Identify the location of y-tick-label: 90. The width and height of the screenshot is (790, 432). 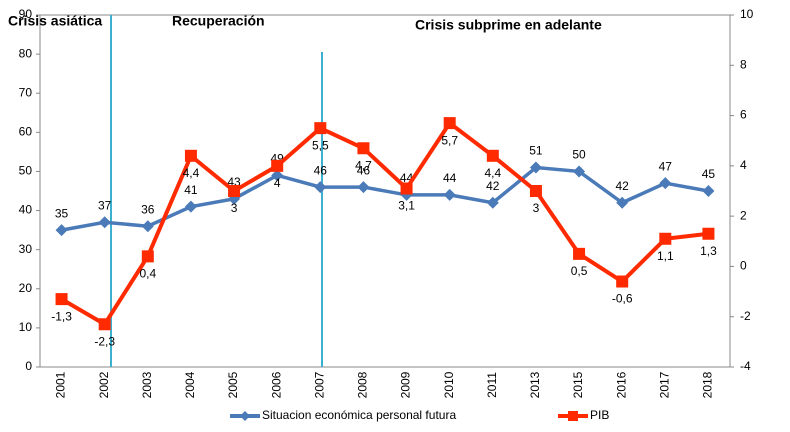
(26, 14).